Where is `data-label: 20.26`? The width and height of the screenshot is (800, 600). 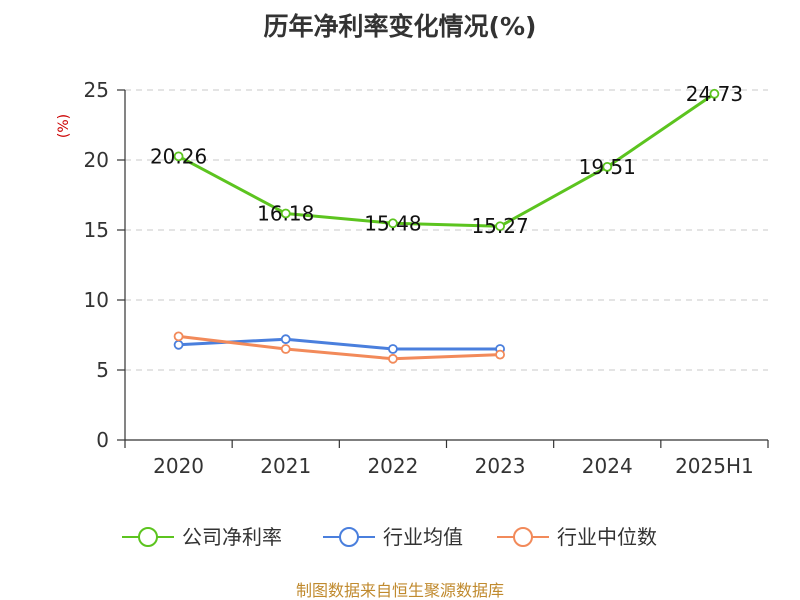
data-label: 20.26 is located at coordinates (178, 156).